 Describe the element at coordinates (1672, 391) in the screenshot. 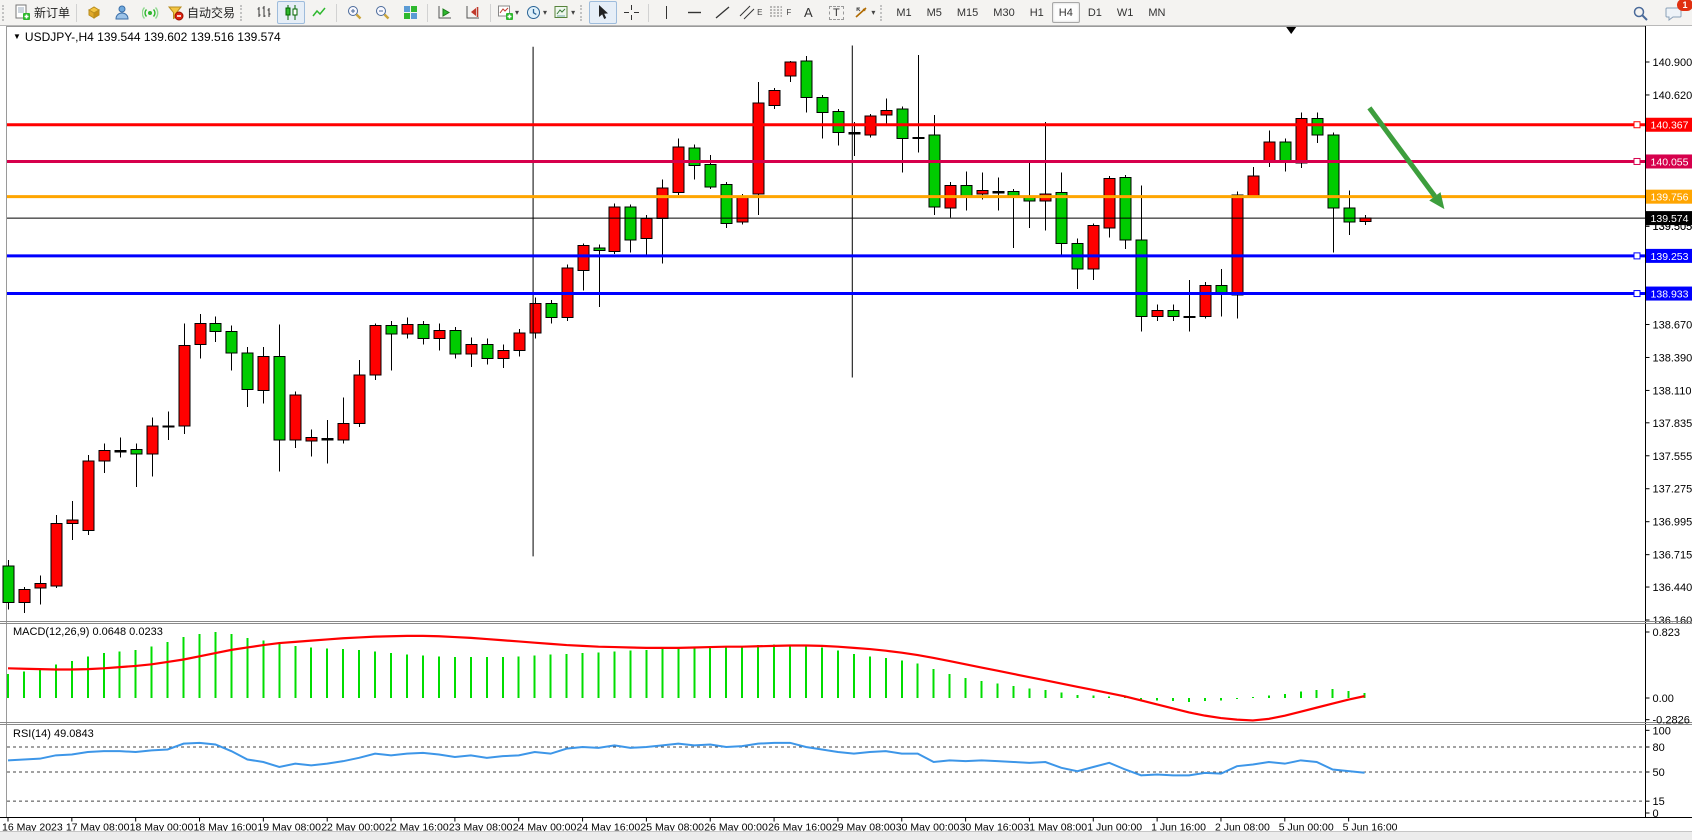

I see `svg-text: 138.110` at that location.